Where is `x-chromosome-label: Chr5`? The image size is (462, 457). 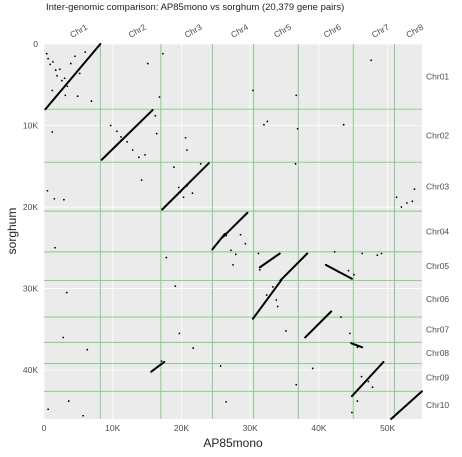
x-chromosome-label: Chr5 is located at coordinates (282, 31).